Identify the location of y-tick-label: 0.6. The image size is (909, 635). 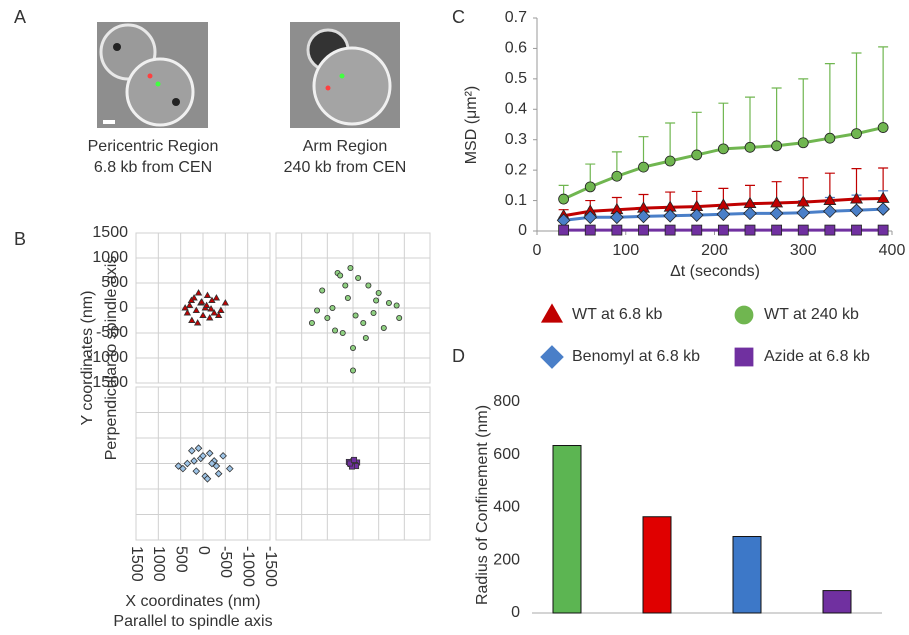
(516, 48).